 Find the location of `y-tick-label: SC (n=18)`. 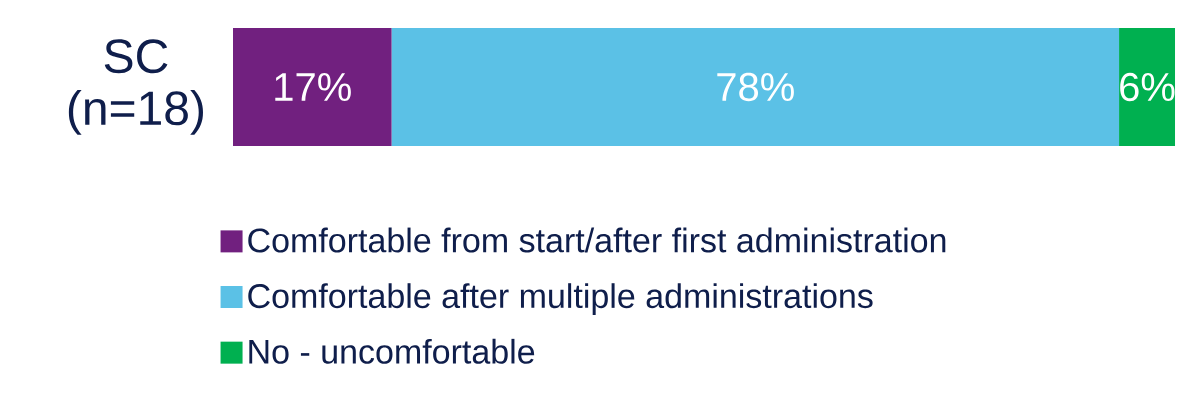

y-tick-label: SC (n=18) is located at coordinates (135, 87).